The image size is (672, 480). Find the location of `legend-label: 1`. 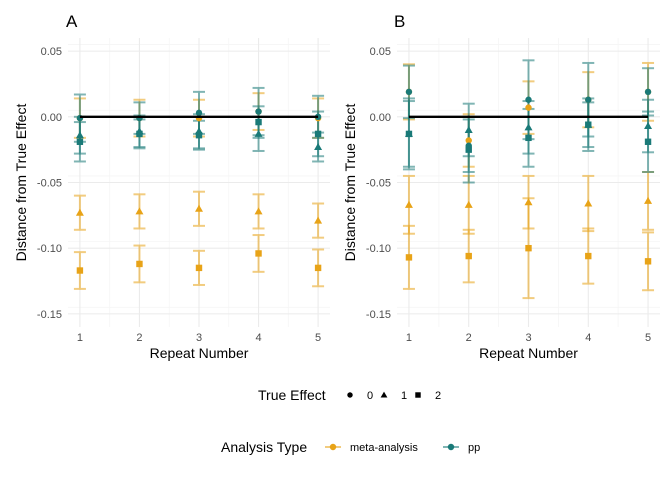

legend-label: 1 is located at coordinates (404, 396).